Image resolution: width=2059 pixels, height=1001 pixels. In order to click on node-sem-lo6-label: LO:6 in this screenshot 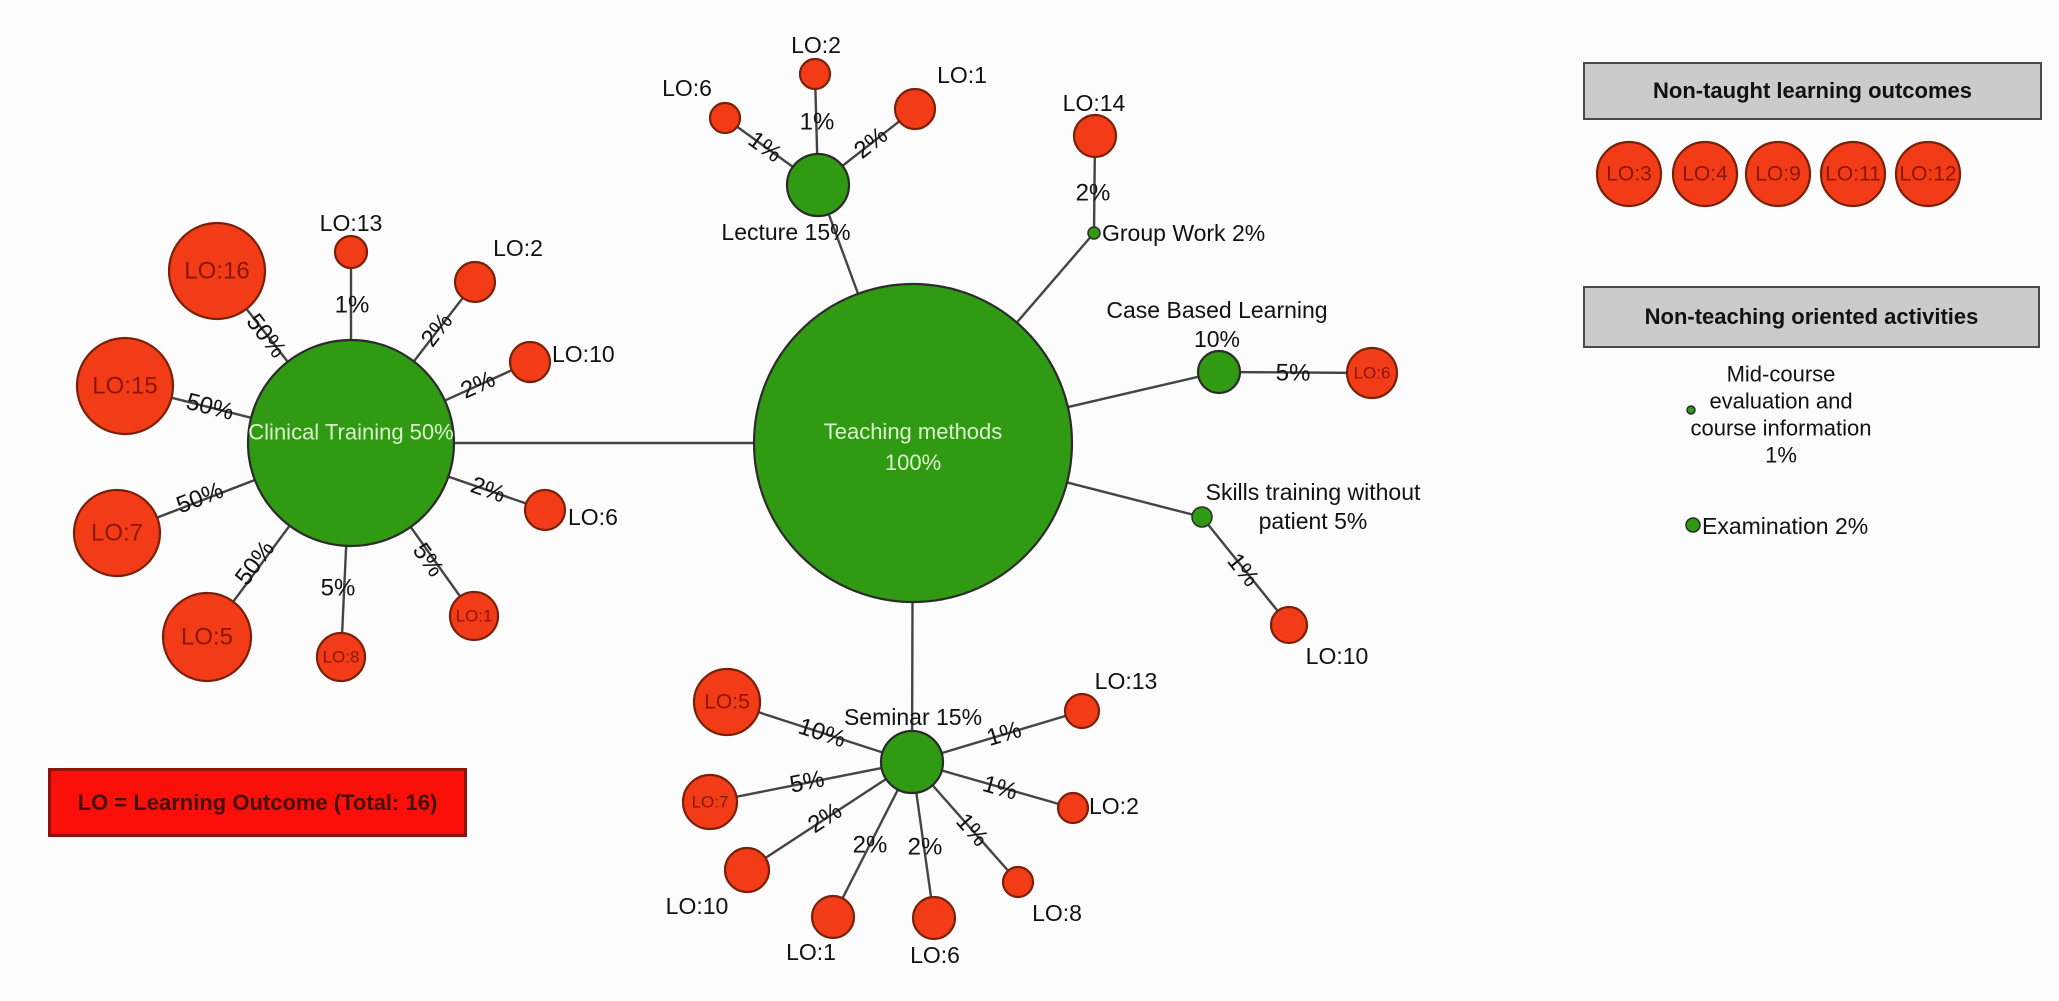, I will do `click(935, 955)`.